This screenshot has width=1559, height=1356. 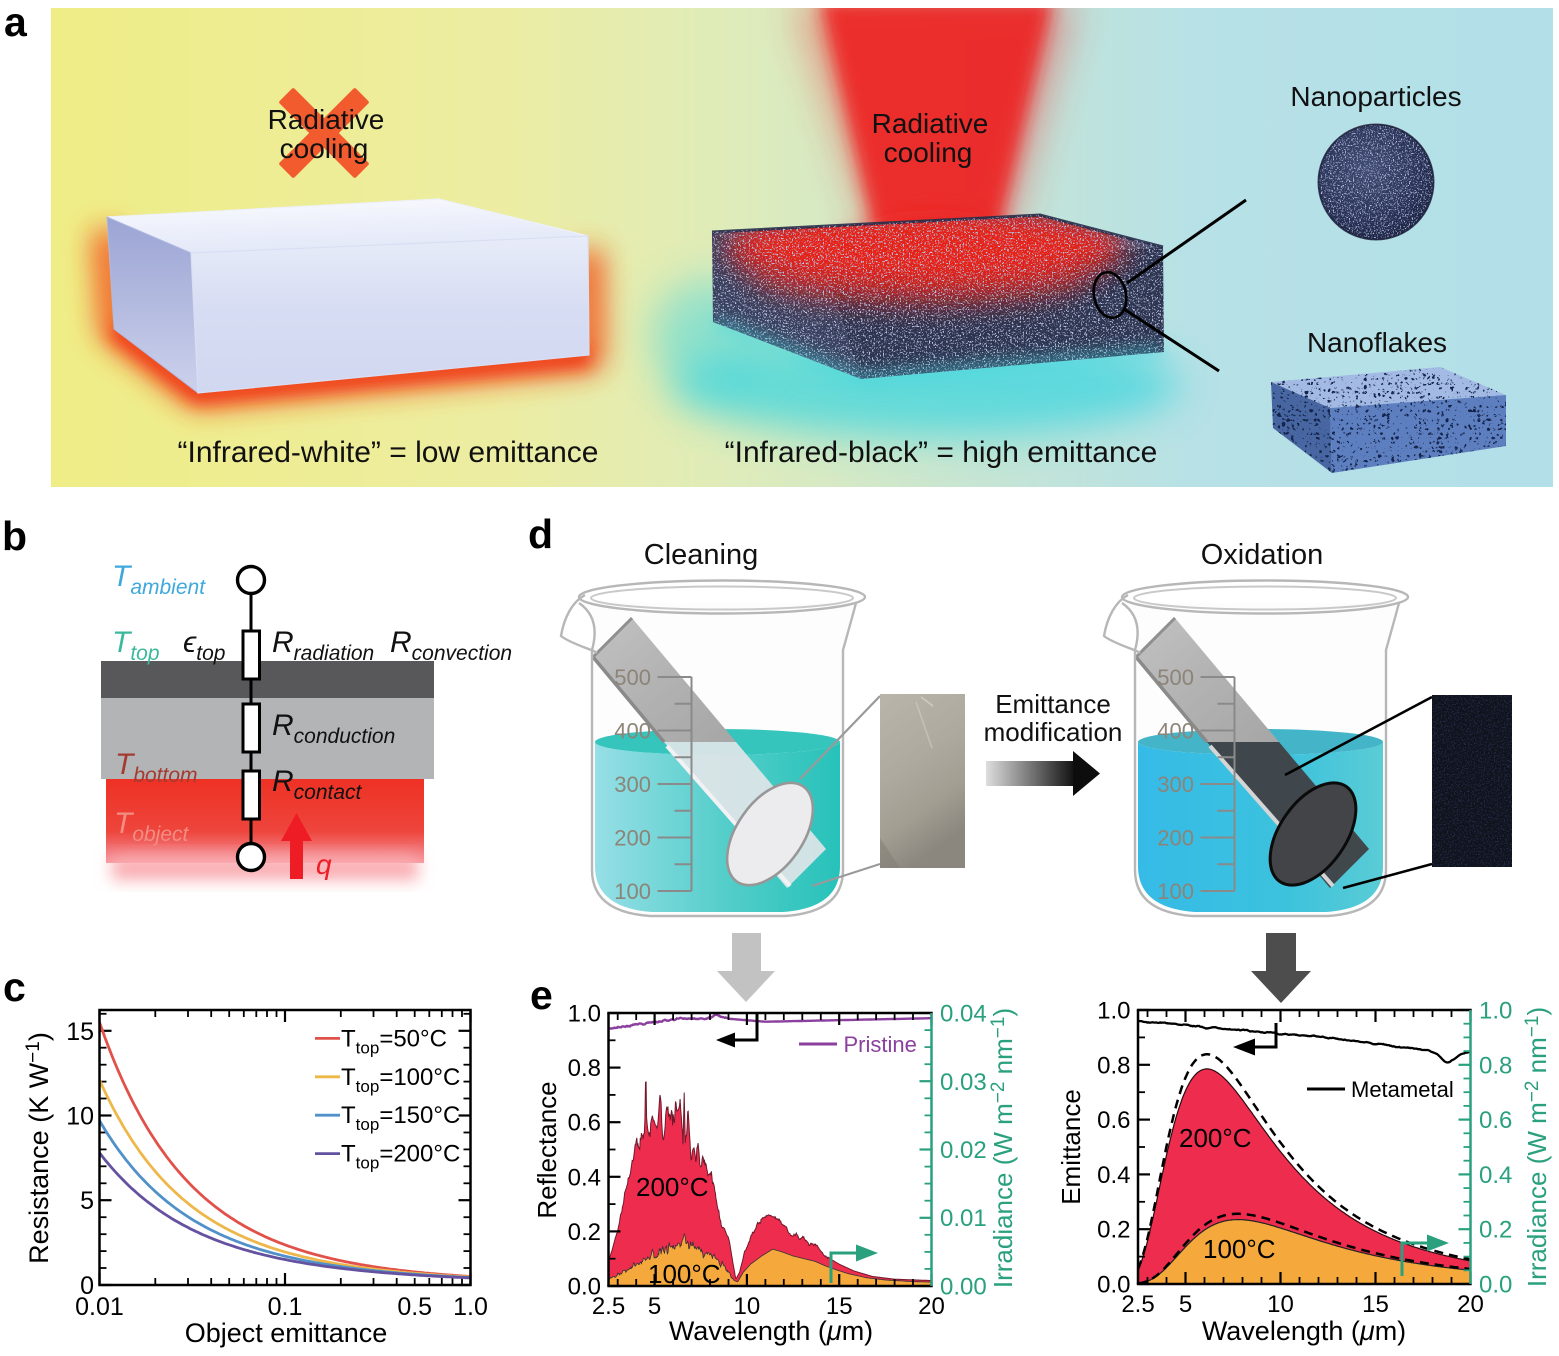 What do you see at coordinates (547, 1149) in the screenshot?
I see `svg-text: Reflectance` at bounding box center [547, 1149].